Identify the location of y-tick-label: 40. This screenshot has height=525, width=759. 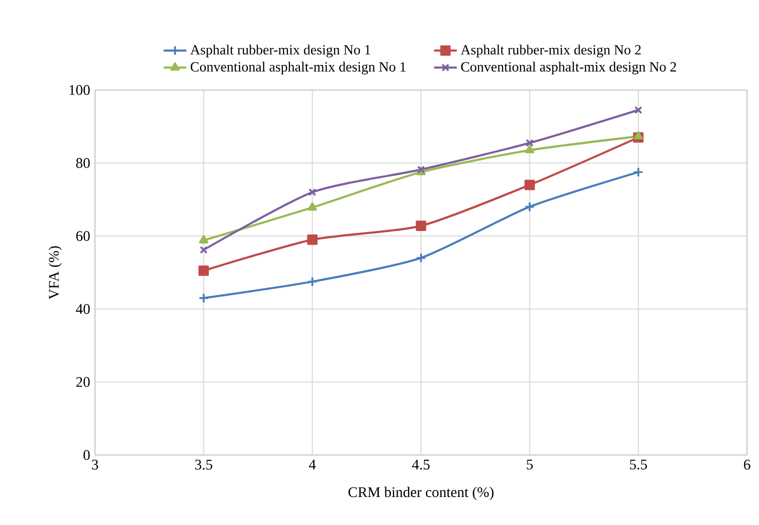
(83, 309).